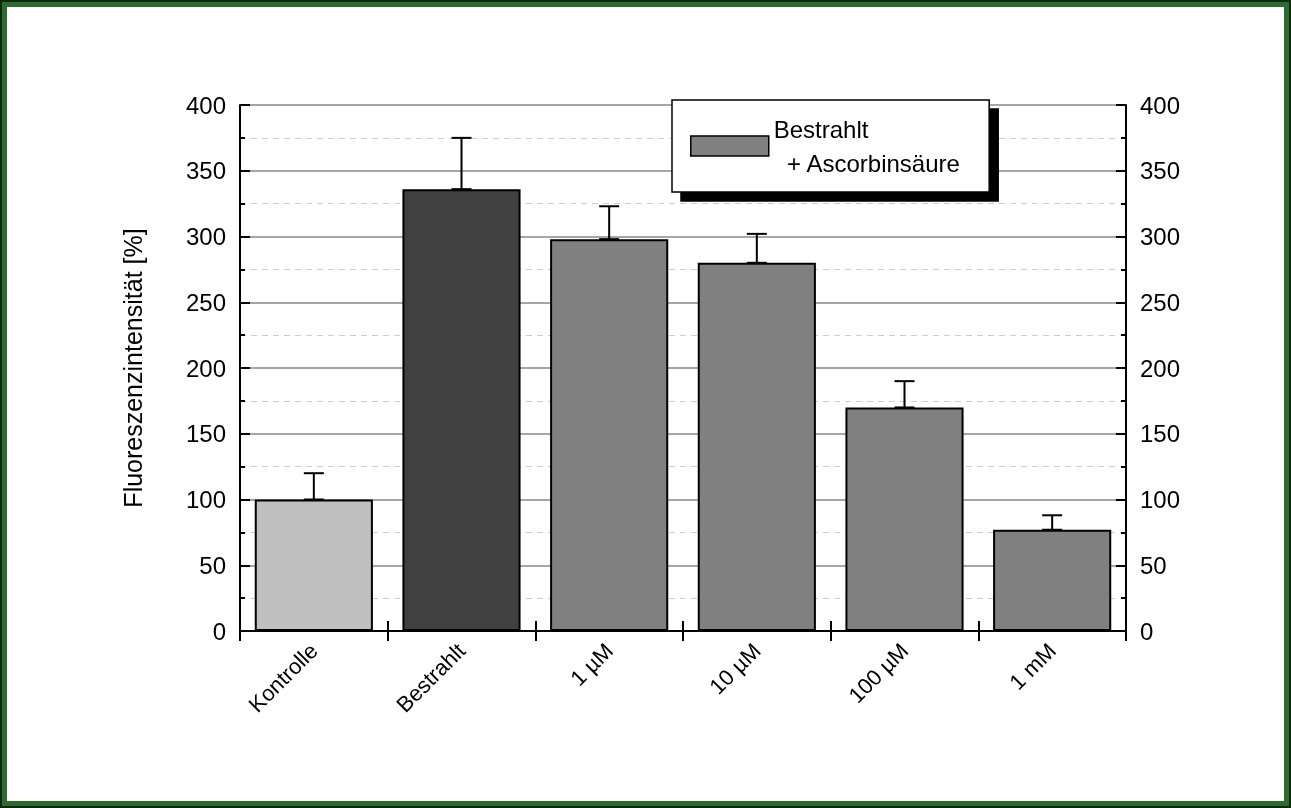 Image resolution: width=1291 pixels, height=808 pixels. What do you see at coordinates (735, 669) in the screenshot?
I see `x-tick-label: 10 µM` at bounding box center [735, 669].